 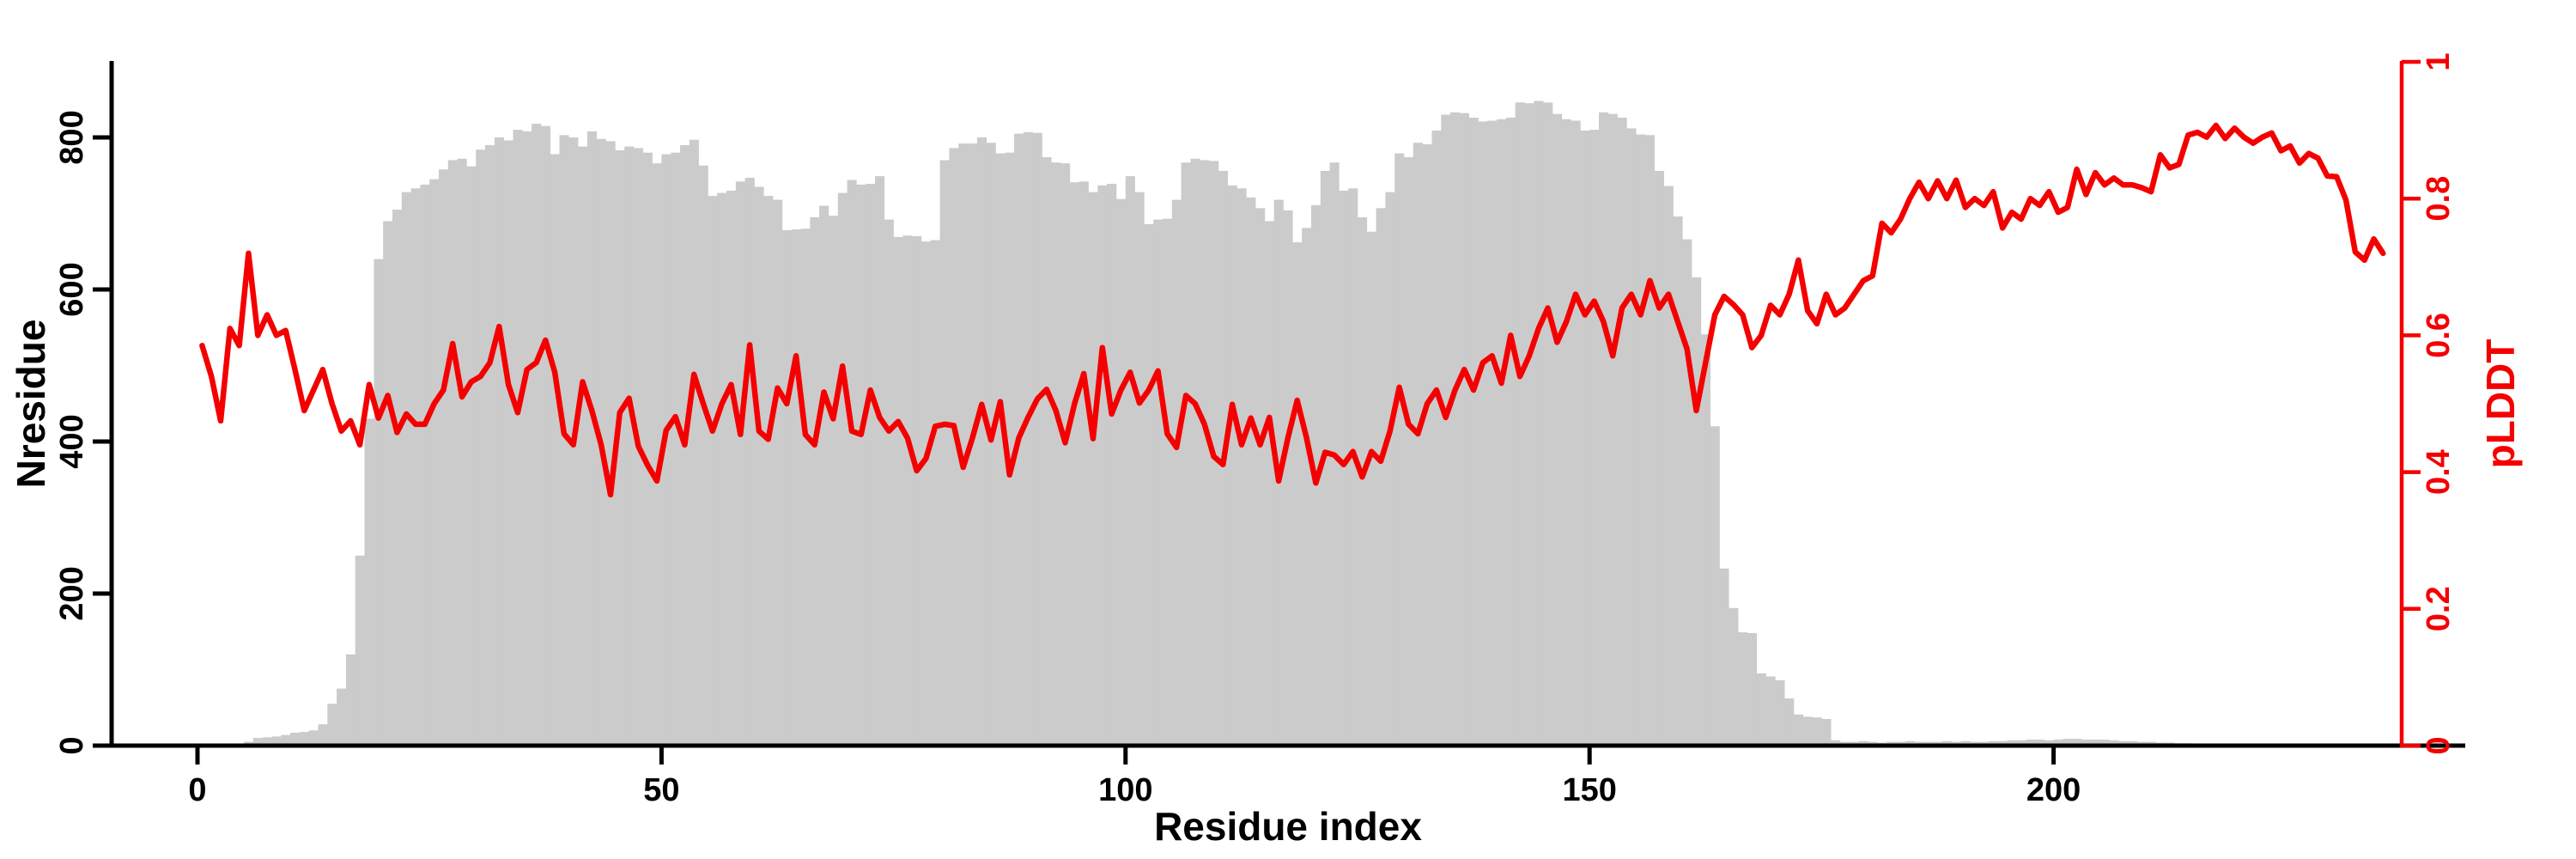 I want to click on x-tick-label: 50, so click(x=661, y=790).